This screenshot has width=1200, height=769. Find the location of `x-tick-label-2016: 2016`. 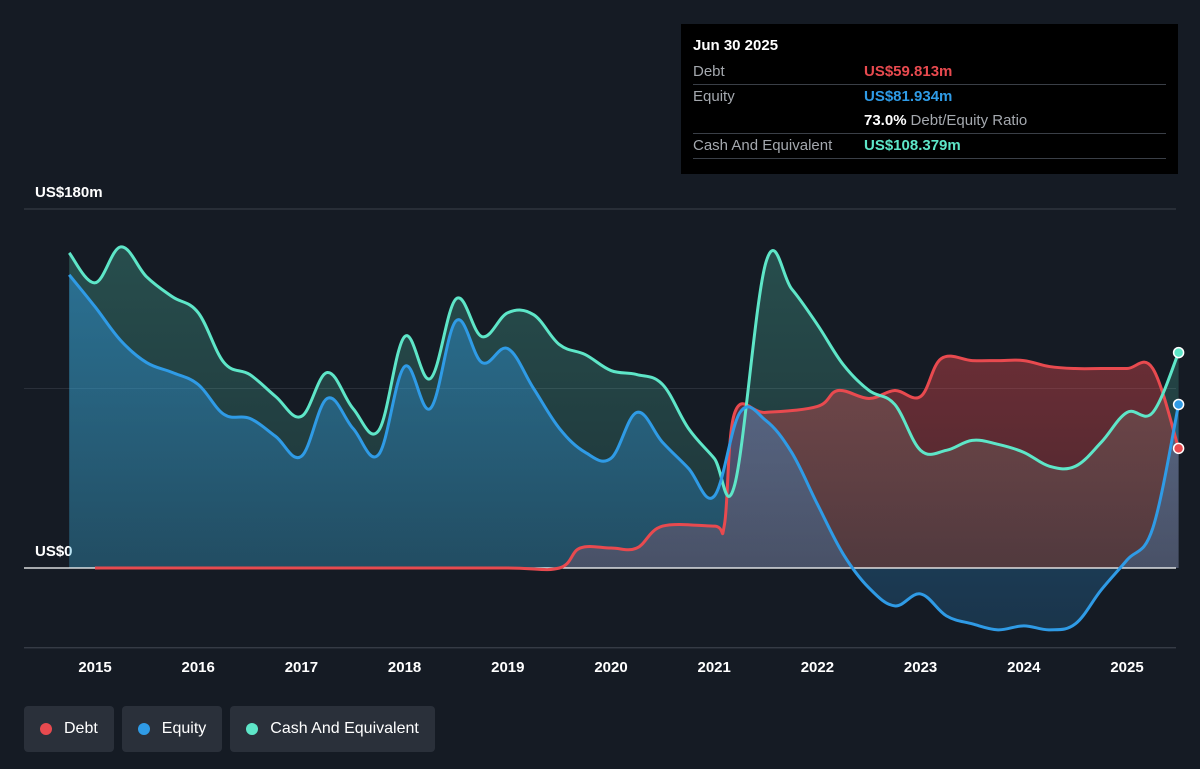

x-tick-label-2016: 2016 is located at coordinates (198, 667).